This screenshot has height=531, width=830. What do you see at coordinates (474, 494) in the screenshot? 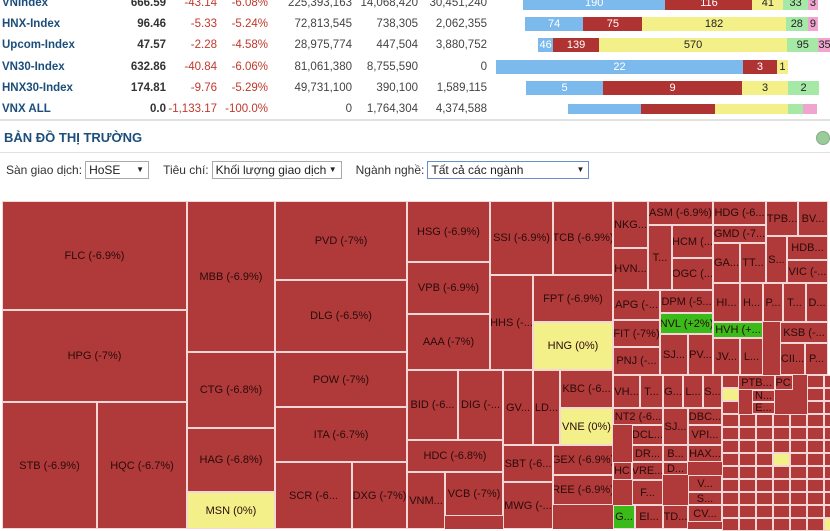
I see `treemap-cell: VCB (-7%)` at bounding box center [474, 494].